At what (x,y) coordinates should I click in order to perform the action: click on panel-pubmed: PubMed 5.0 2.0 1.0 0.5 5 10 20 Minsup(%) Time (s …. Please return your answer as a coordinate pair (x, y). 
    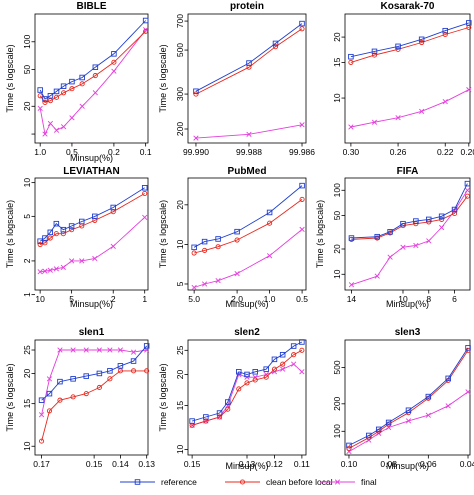
    Looking at the image, I should click on (233, 237).